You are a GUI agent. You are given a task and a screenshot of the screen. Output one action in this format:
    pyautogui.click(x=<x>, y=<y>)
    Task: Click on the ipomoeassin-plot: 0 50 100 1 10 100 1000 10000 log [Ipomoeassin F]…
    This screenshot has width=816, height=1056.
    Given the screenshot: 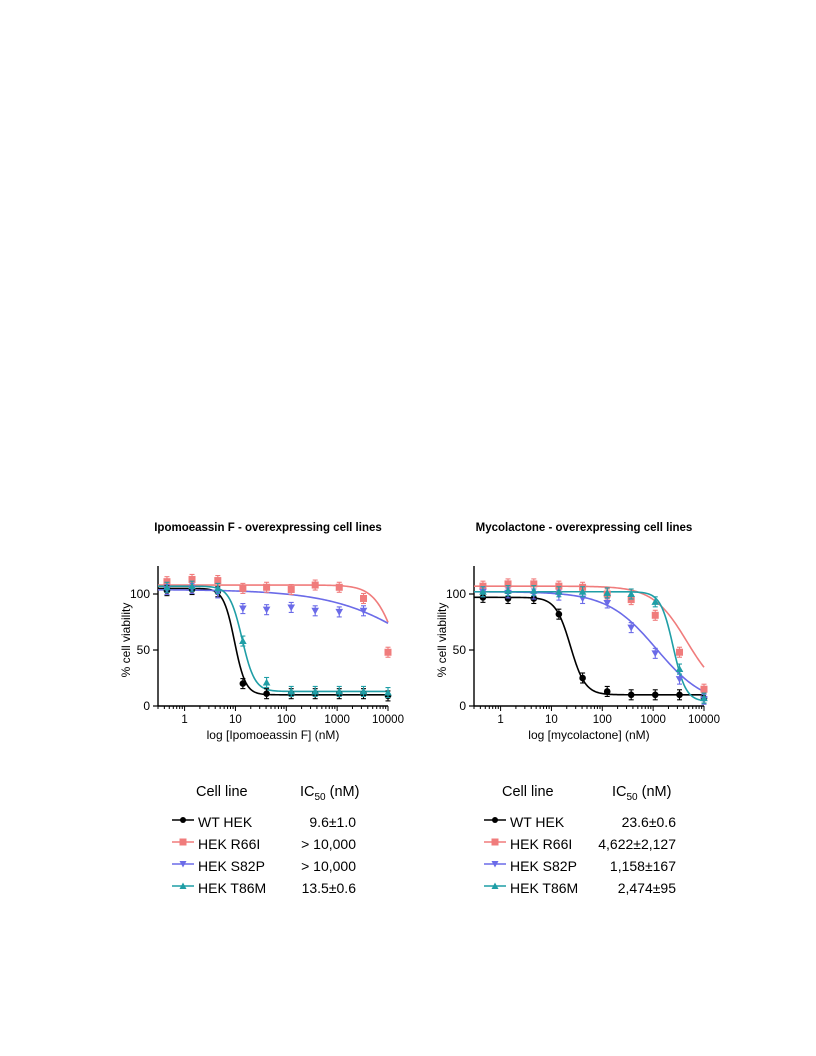 What is the action you would take?
    pyautogui.click(x=261, y=654)
    